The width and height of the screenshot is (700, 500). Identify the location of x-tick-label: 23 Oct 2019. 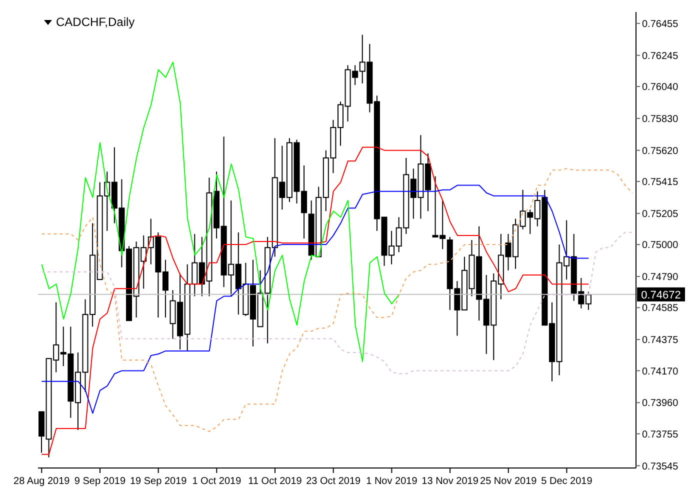
(334, 481).